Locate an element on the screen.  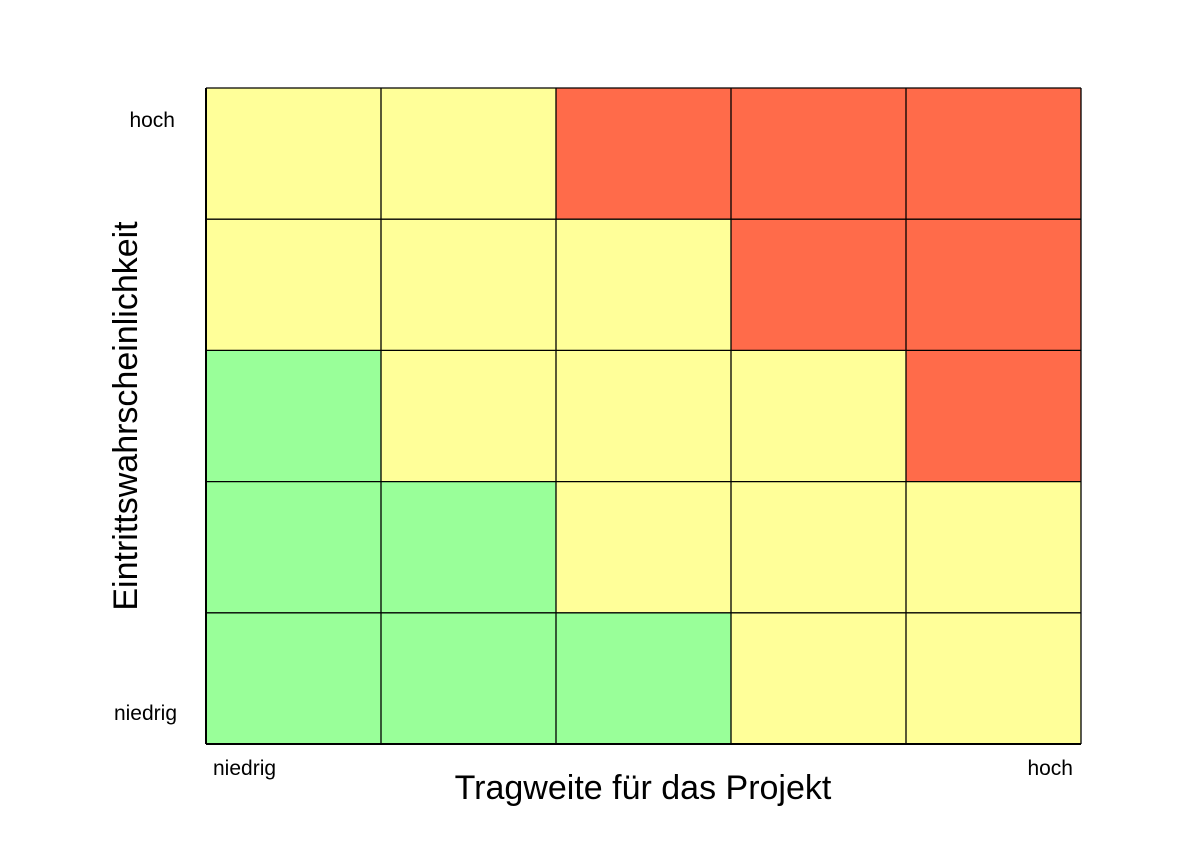
y-axis-title: Eintrittswahrscheinlichkeit is located at coordinates (126, 416).